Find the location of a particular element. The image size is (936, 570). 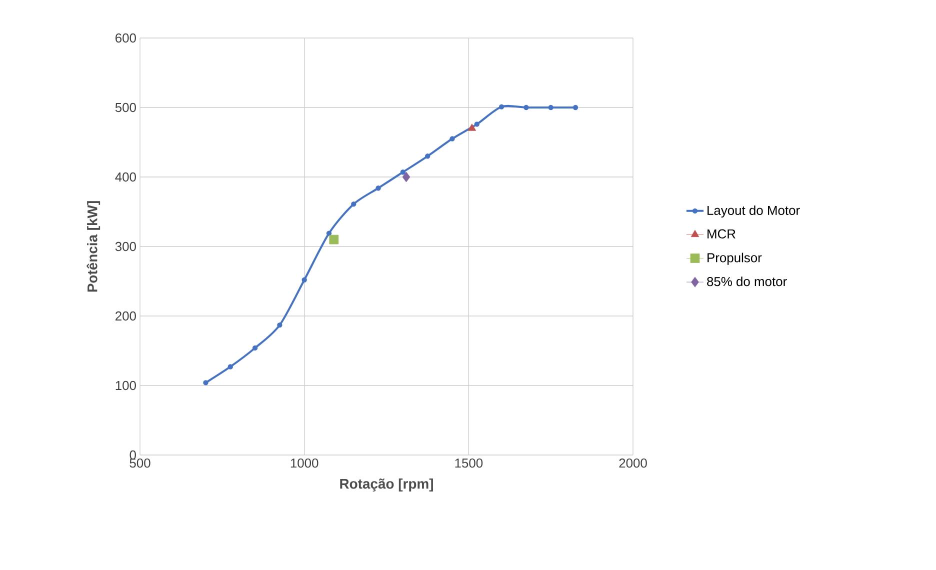

legend-label: Propulsor is located at coordinates (735, 258).